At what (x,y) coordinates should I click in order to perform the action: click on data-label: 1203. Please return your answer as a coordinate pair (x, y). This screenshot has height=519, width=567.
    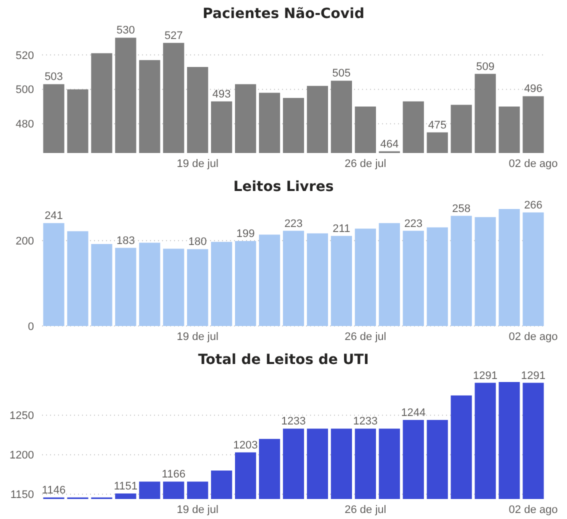
    Looking at the image, I should click on (245, 445).